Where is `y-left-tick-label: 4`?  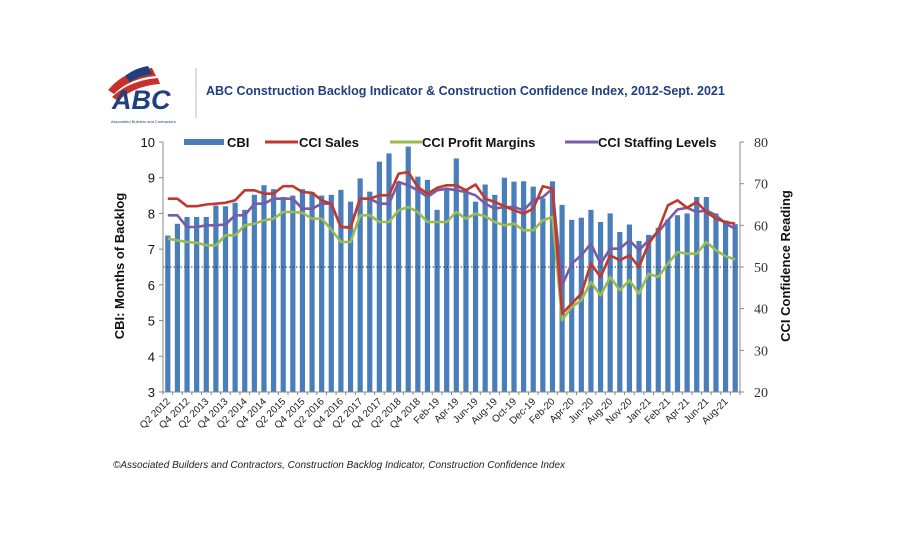 y-left-tick-label: 4 is located at coordinates (151, 356).